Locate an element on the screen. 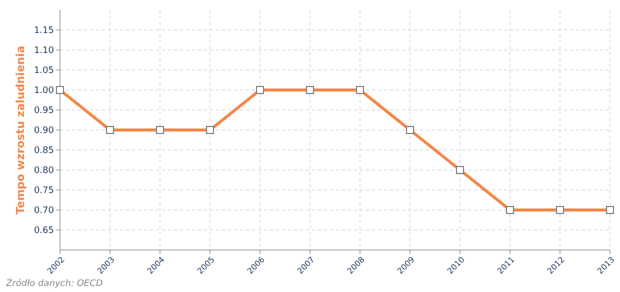  y-tick-label: 0.95 is located at coordinates (44, 111).